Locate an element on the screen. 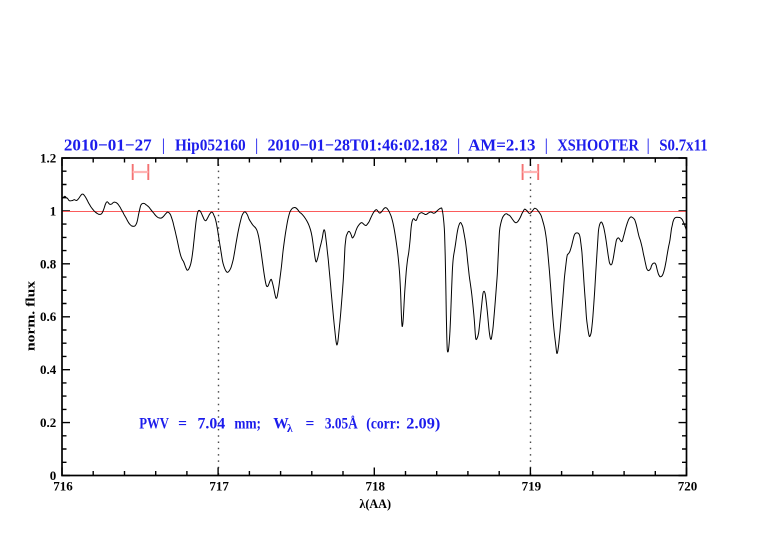 The image size is (782, 542). svg-text: 0.4 is located at coordinates (48, 369).